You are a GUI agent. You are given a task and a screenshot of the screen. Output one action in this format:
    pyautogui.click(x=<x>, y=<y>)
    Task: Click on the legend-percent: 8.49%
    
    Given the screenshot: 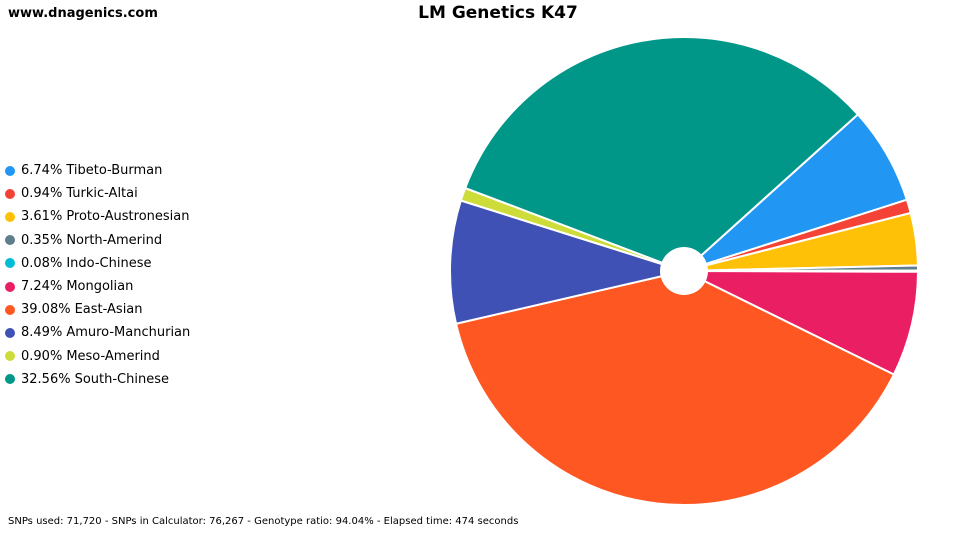 What is the action you would take?
    pyautogui.click(x=42, y=333)
    